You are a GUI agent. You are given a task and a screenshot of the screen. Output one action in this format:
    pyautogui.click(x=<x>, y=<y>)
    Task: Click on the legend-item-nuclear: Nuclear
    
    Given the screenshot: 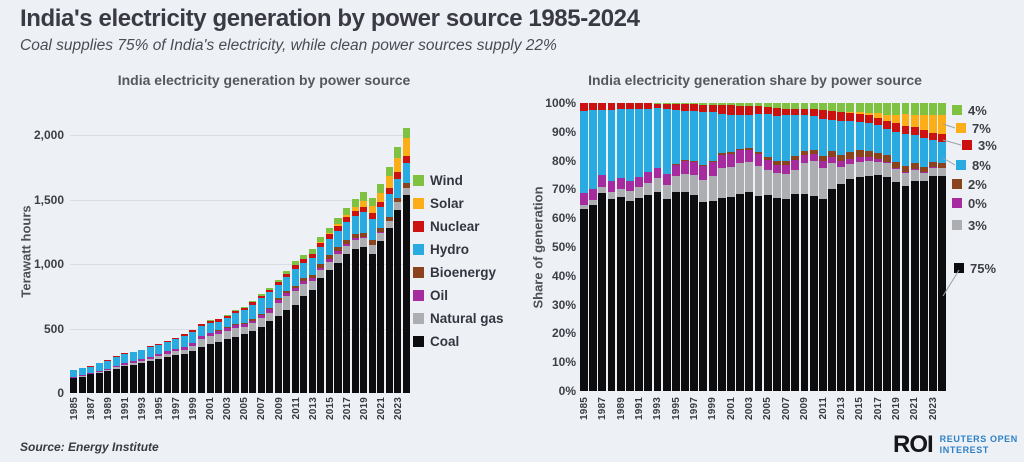 What is the action you would take?
    pyautogui.click(x=458, y=226)
    